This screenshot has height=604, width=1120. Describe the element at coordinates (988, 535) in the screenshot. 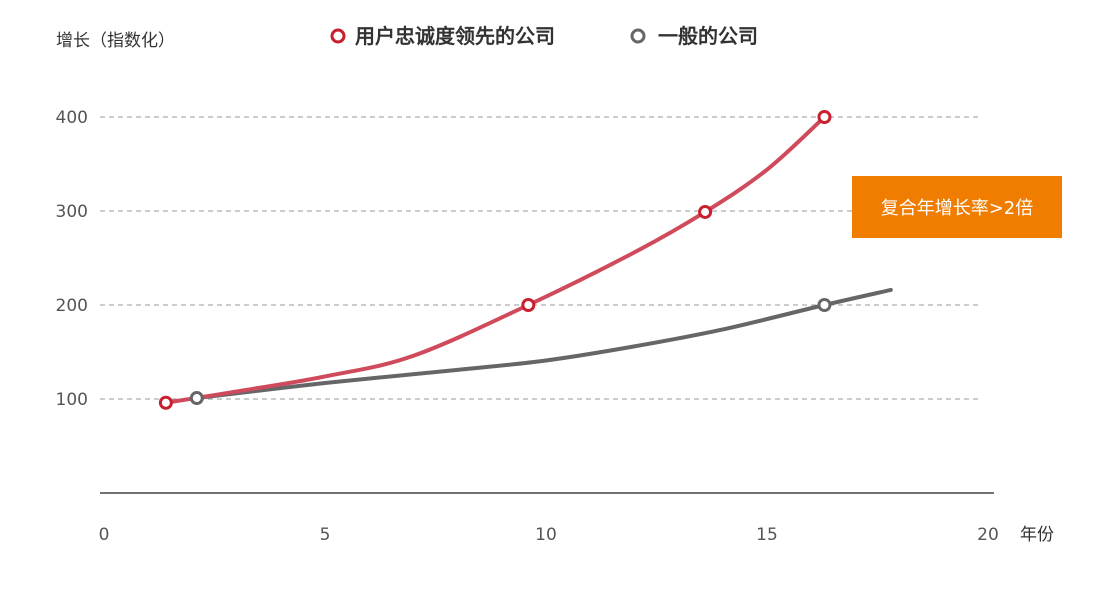

I see `x-tick-label: 20` at that location.